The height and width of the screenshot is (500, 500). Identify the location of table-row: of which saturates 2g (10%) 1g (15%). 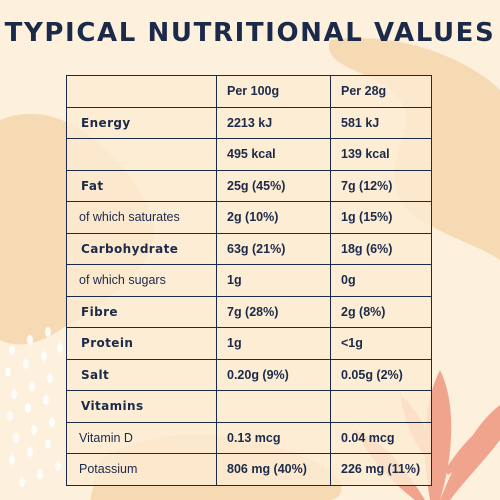
(249, 217).